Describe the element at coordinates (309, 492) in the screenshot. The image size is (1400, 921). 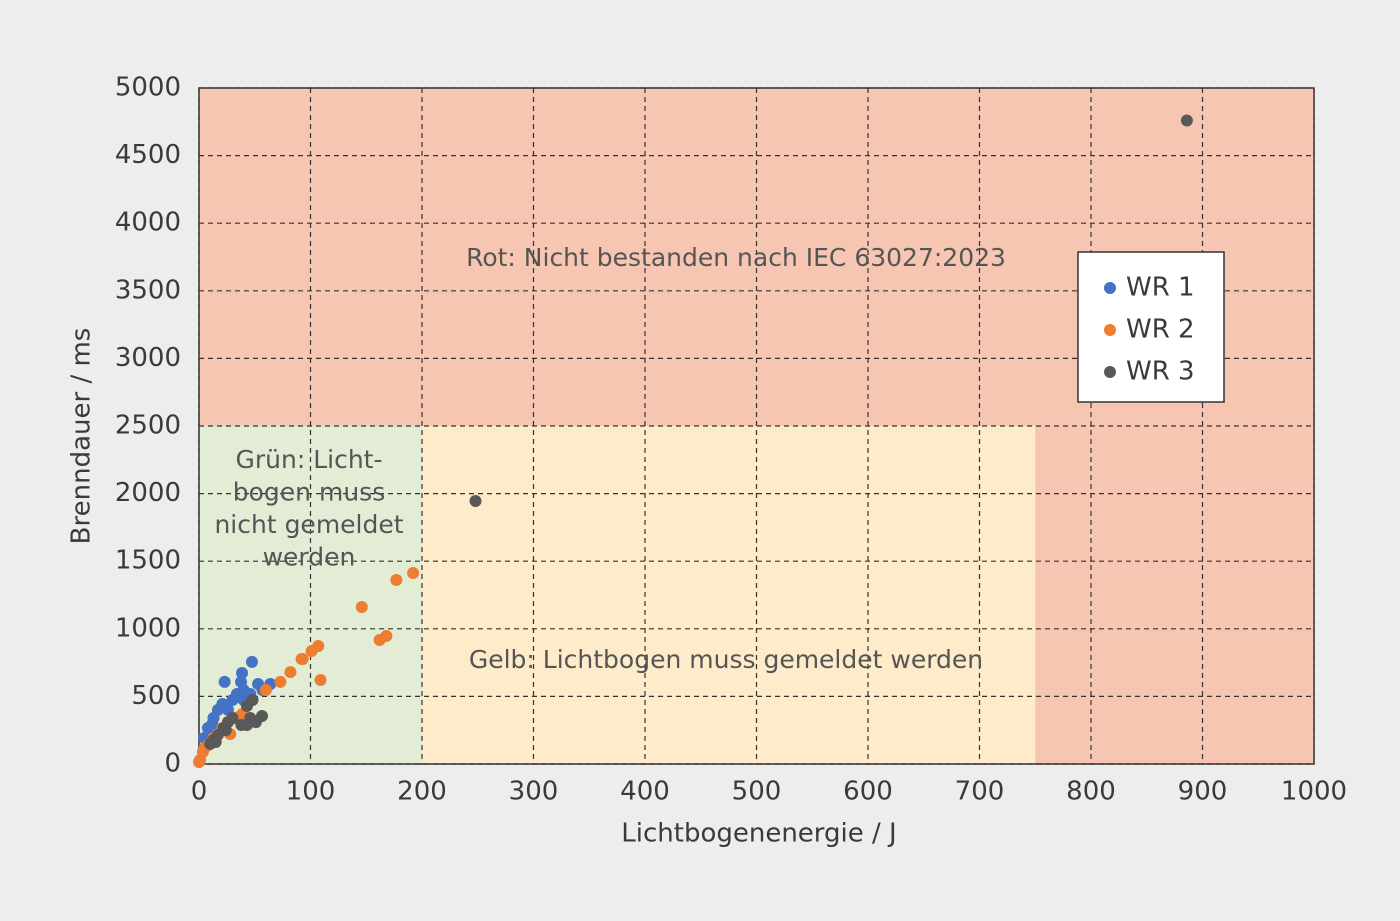
I see `region-label: bogen muss` at that location.